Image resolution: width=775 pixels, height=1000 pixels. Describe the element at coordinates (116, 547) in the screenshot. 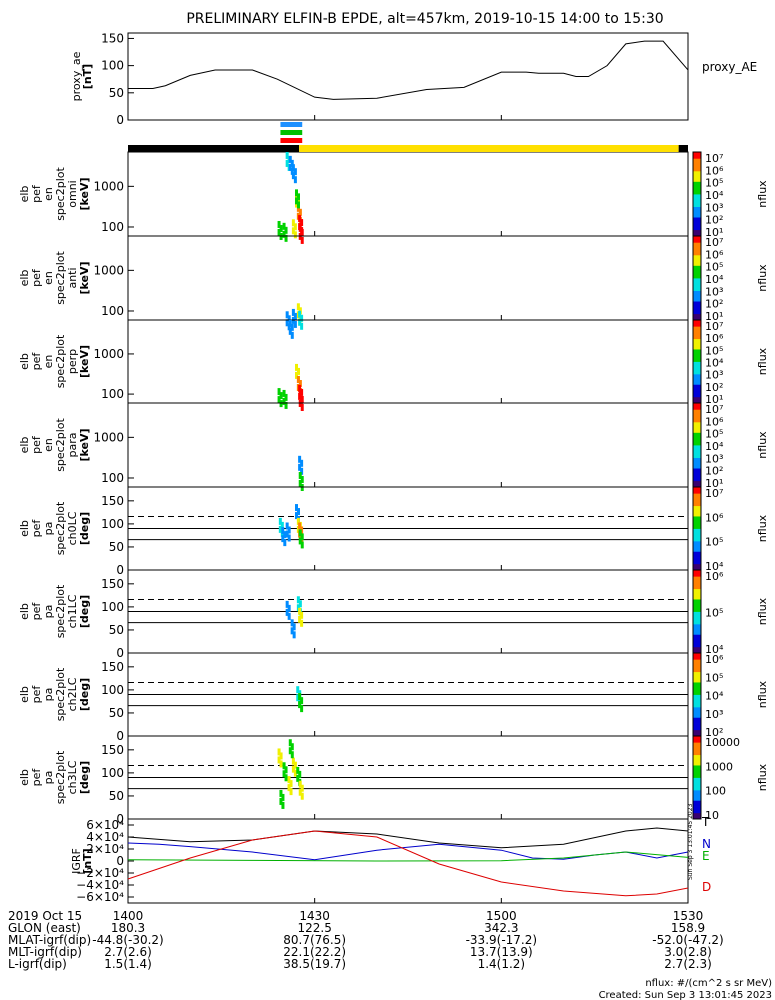

I see `ch0LC-ytick-label: 50` at that location.